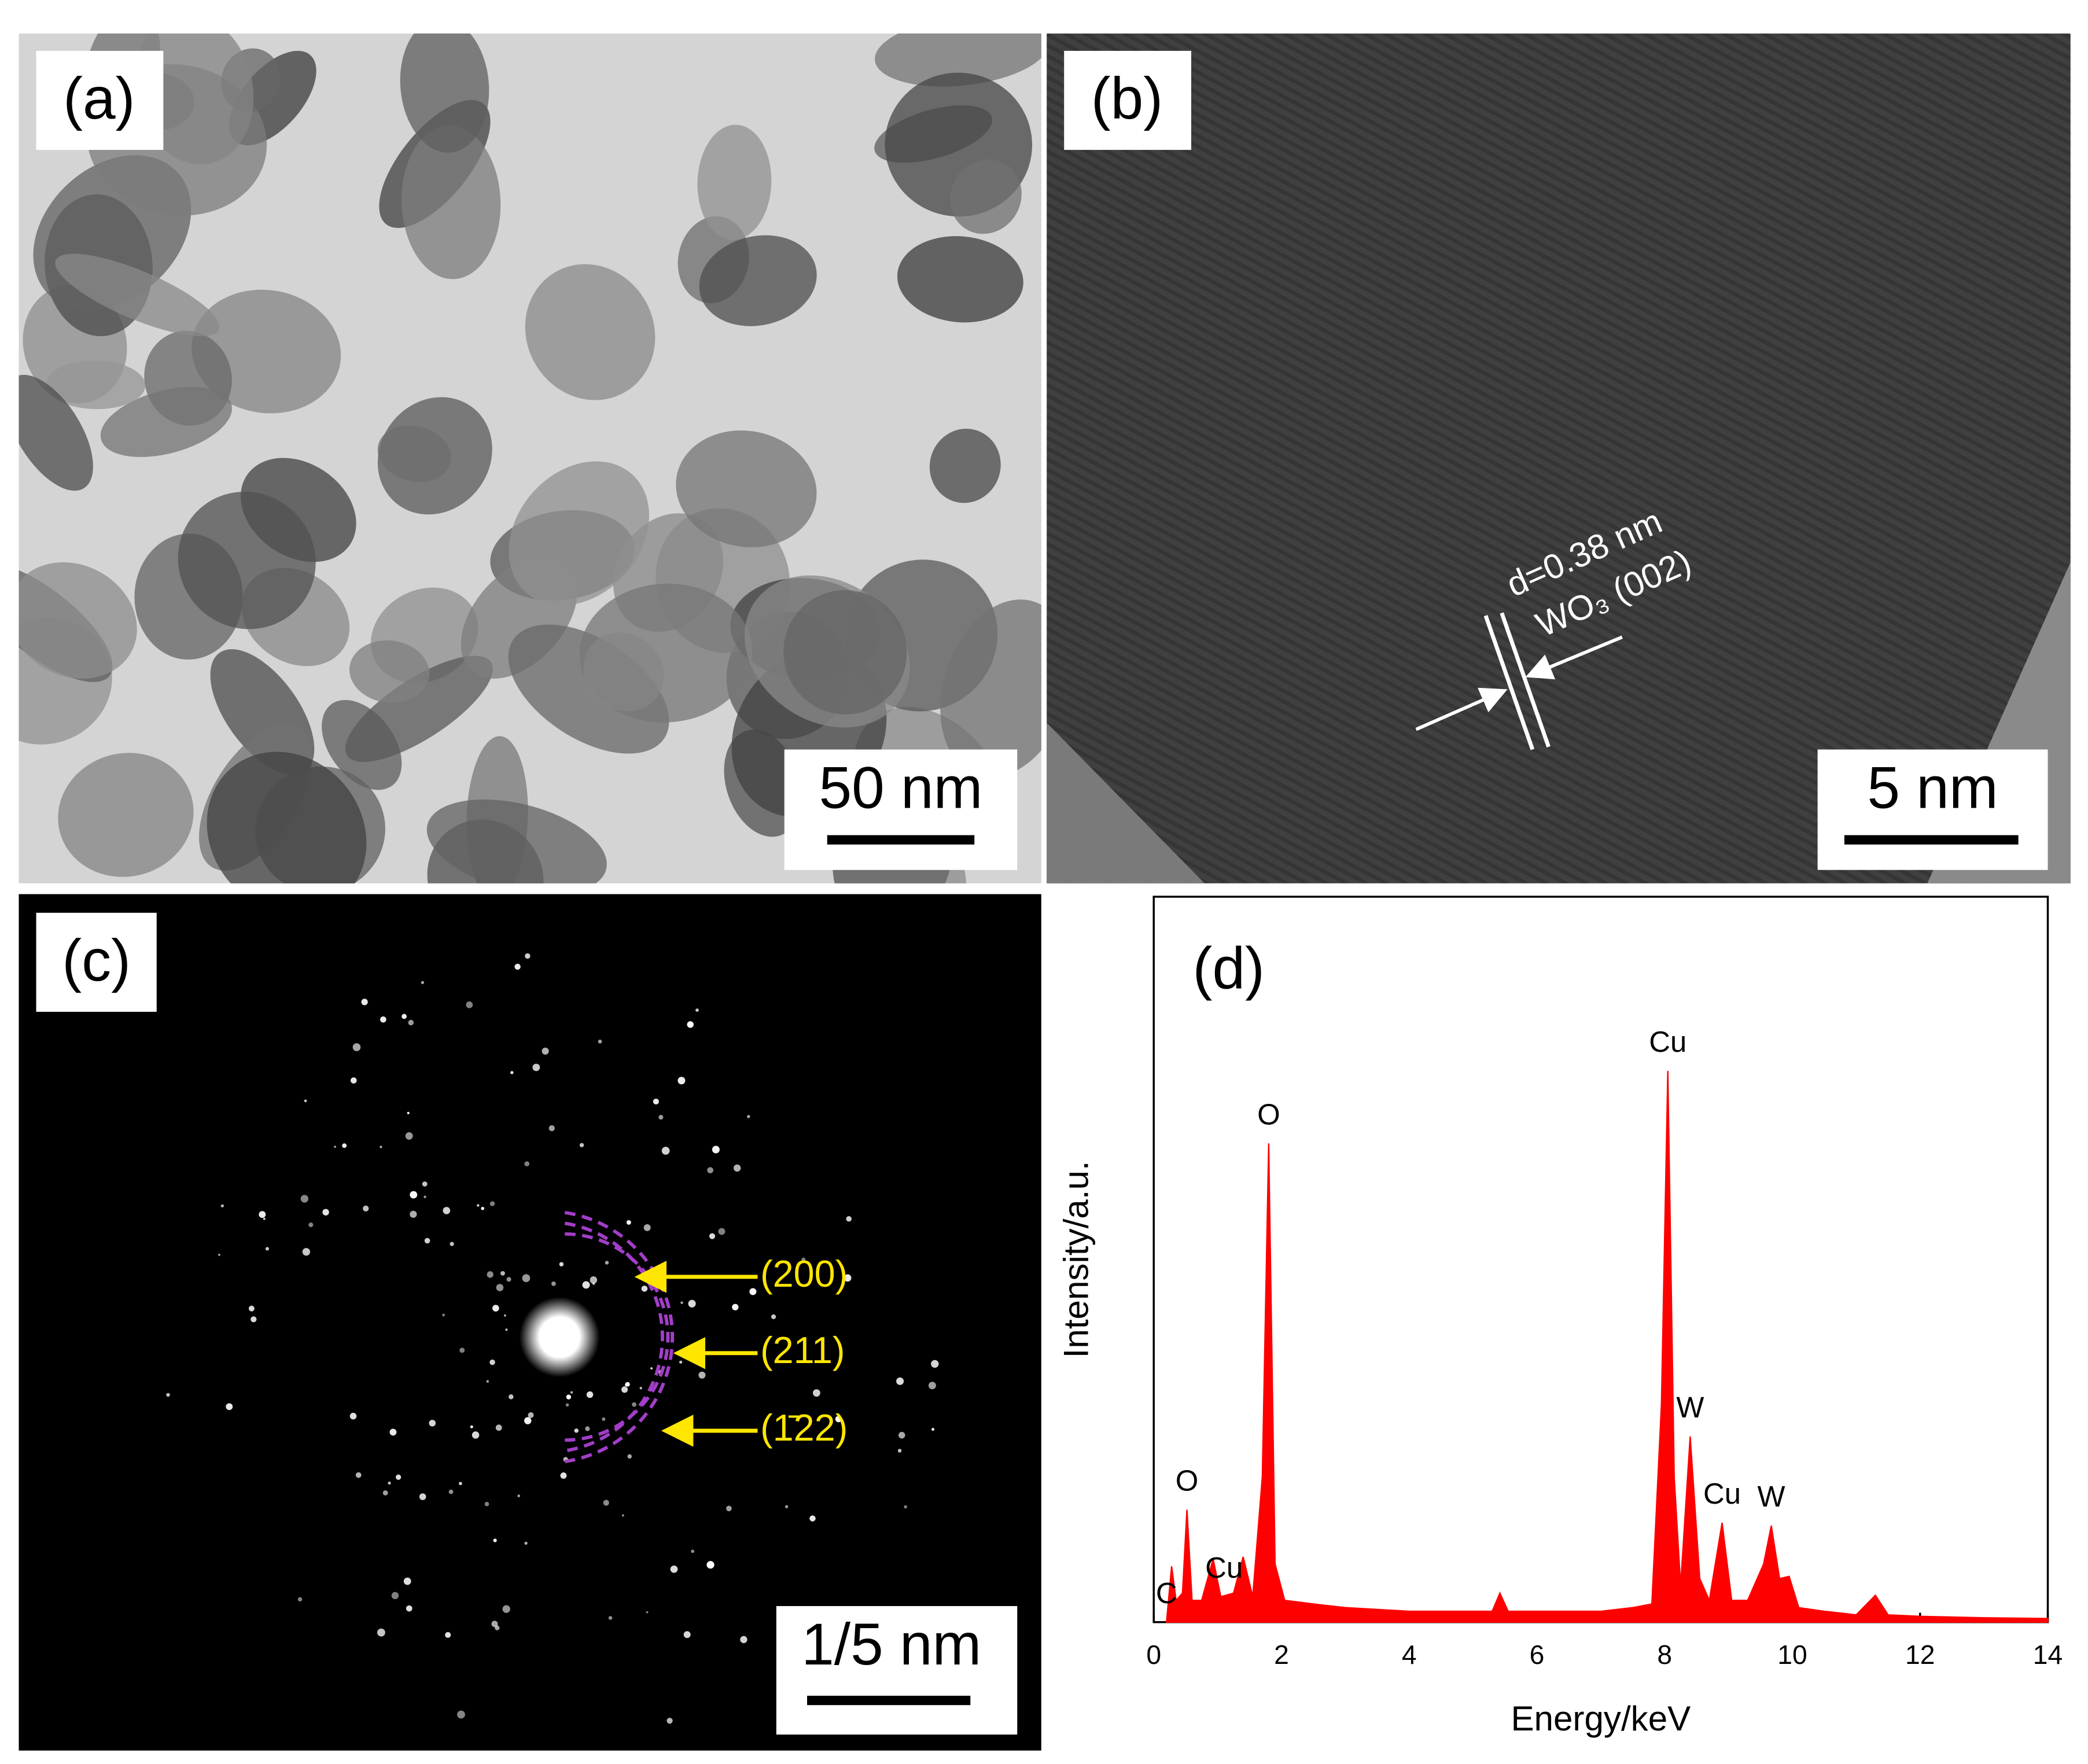  Describe the element at coordinates (897, 1671) in the screenshot. I see `scale-box` at that location.